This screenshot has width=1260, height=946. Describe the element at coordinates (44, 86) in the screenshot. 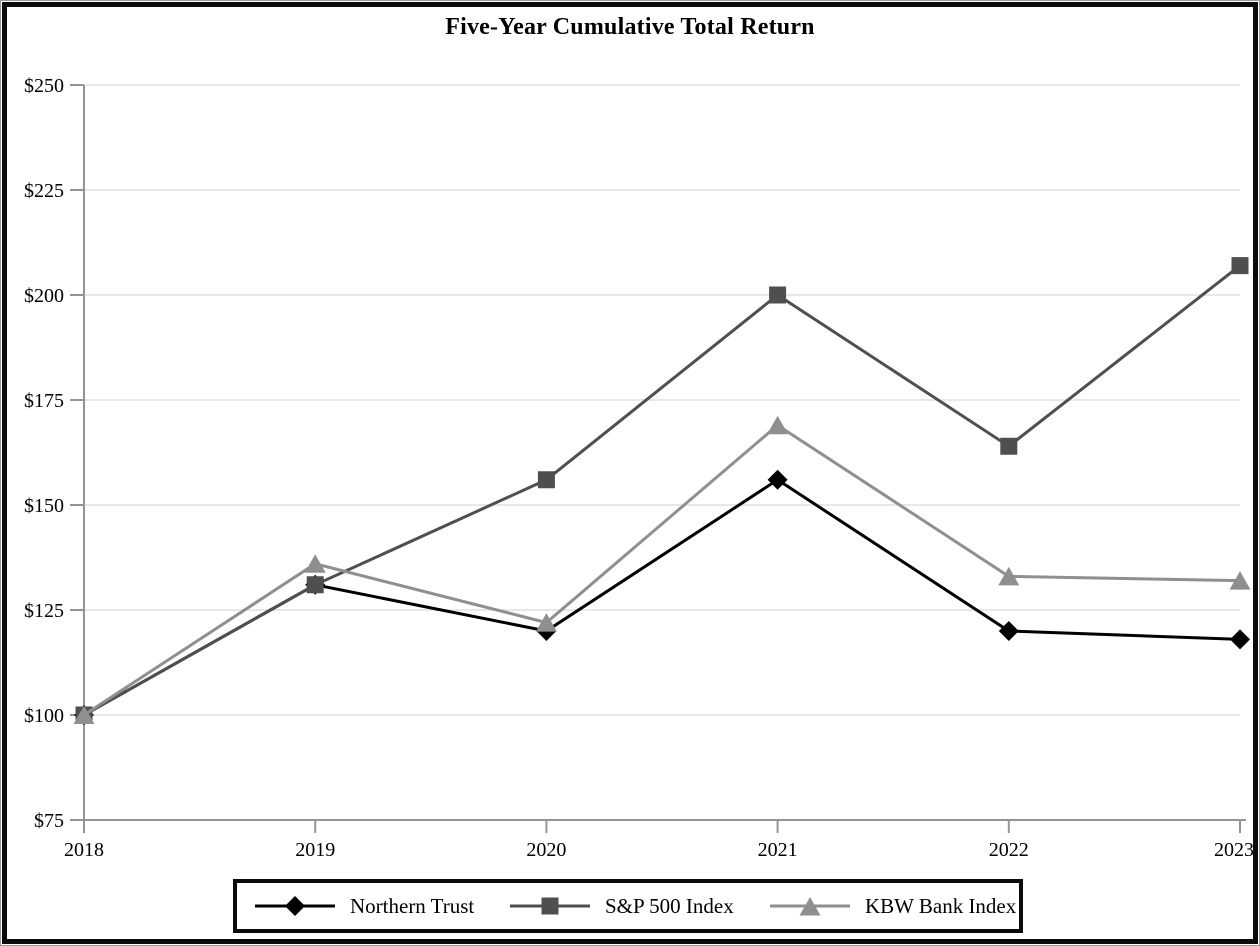

I see `y-axis-label: $250` at that location.